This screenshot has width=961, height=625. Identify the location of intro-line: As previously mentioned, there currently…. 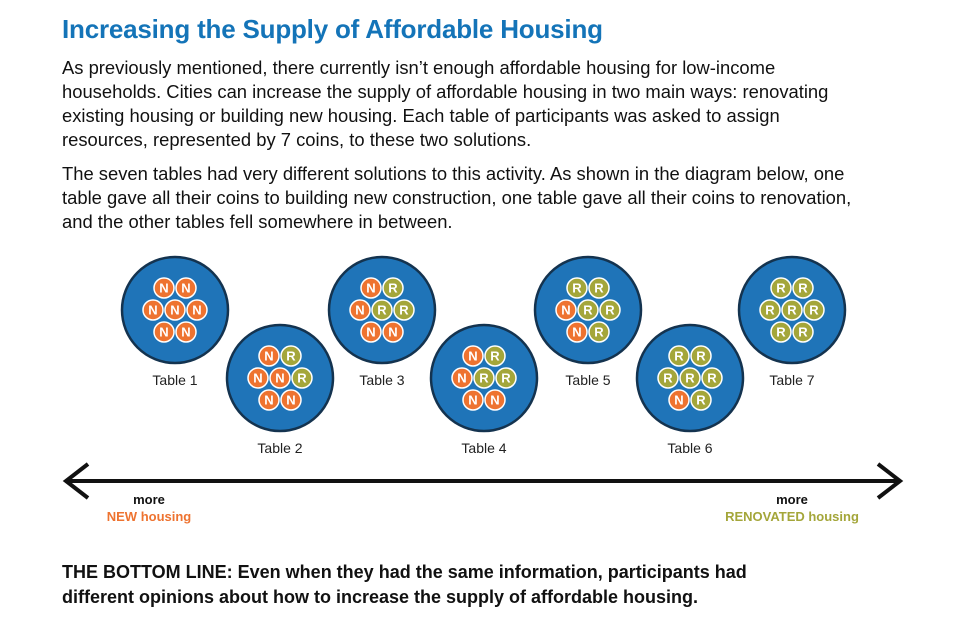
(419, 67).